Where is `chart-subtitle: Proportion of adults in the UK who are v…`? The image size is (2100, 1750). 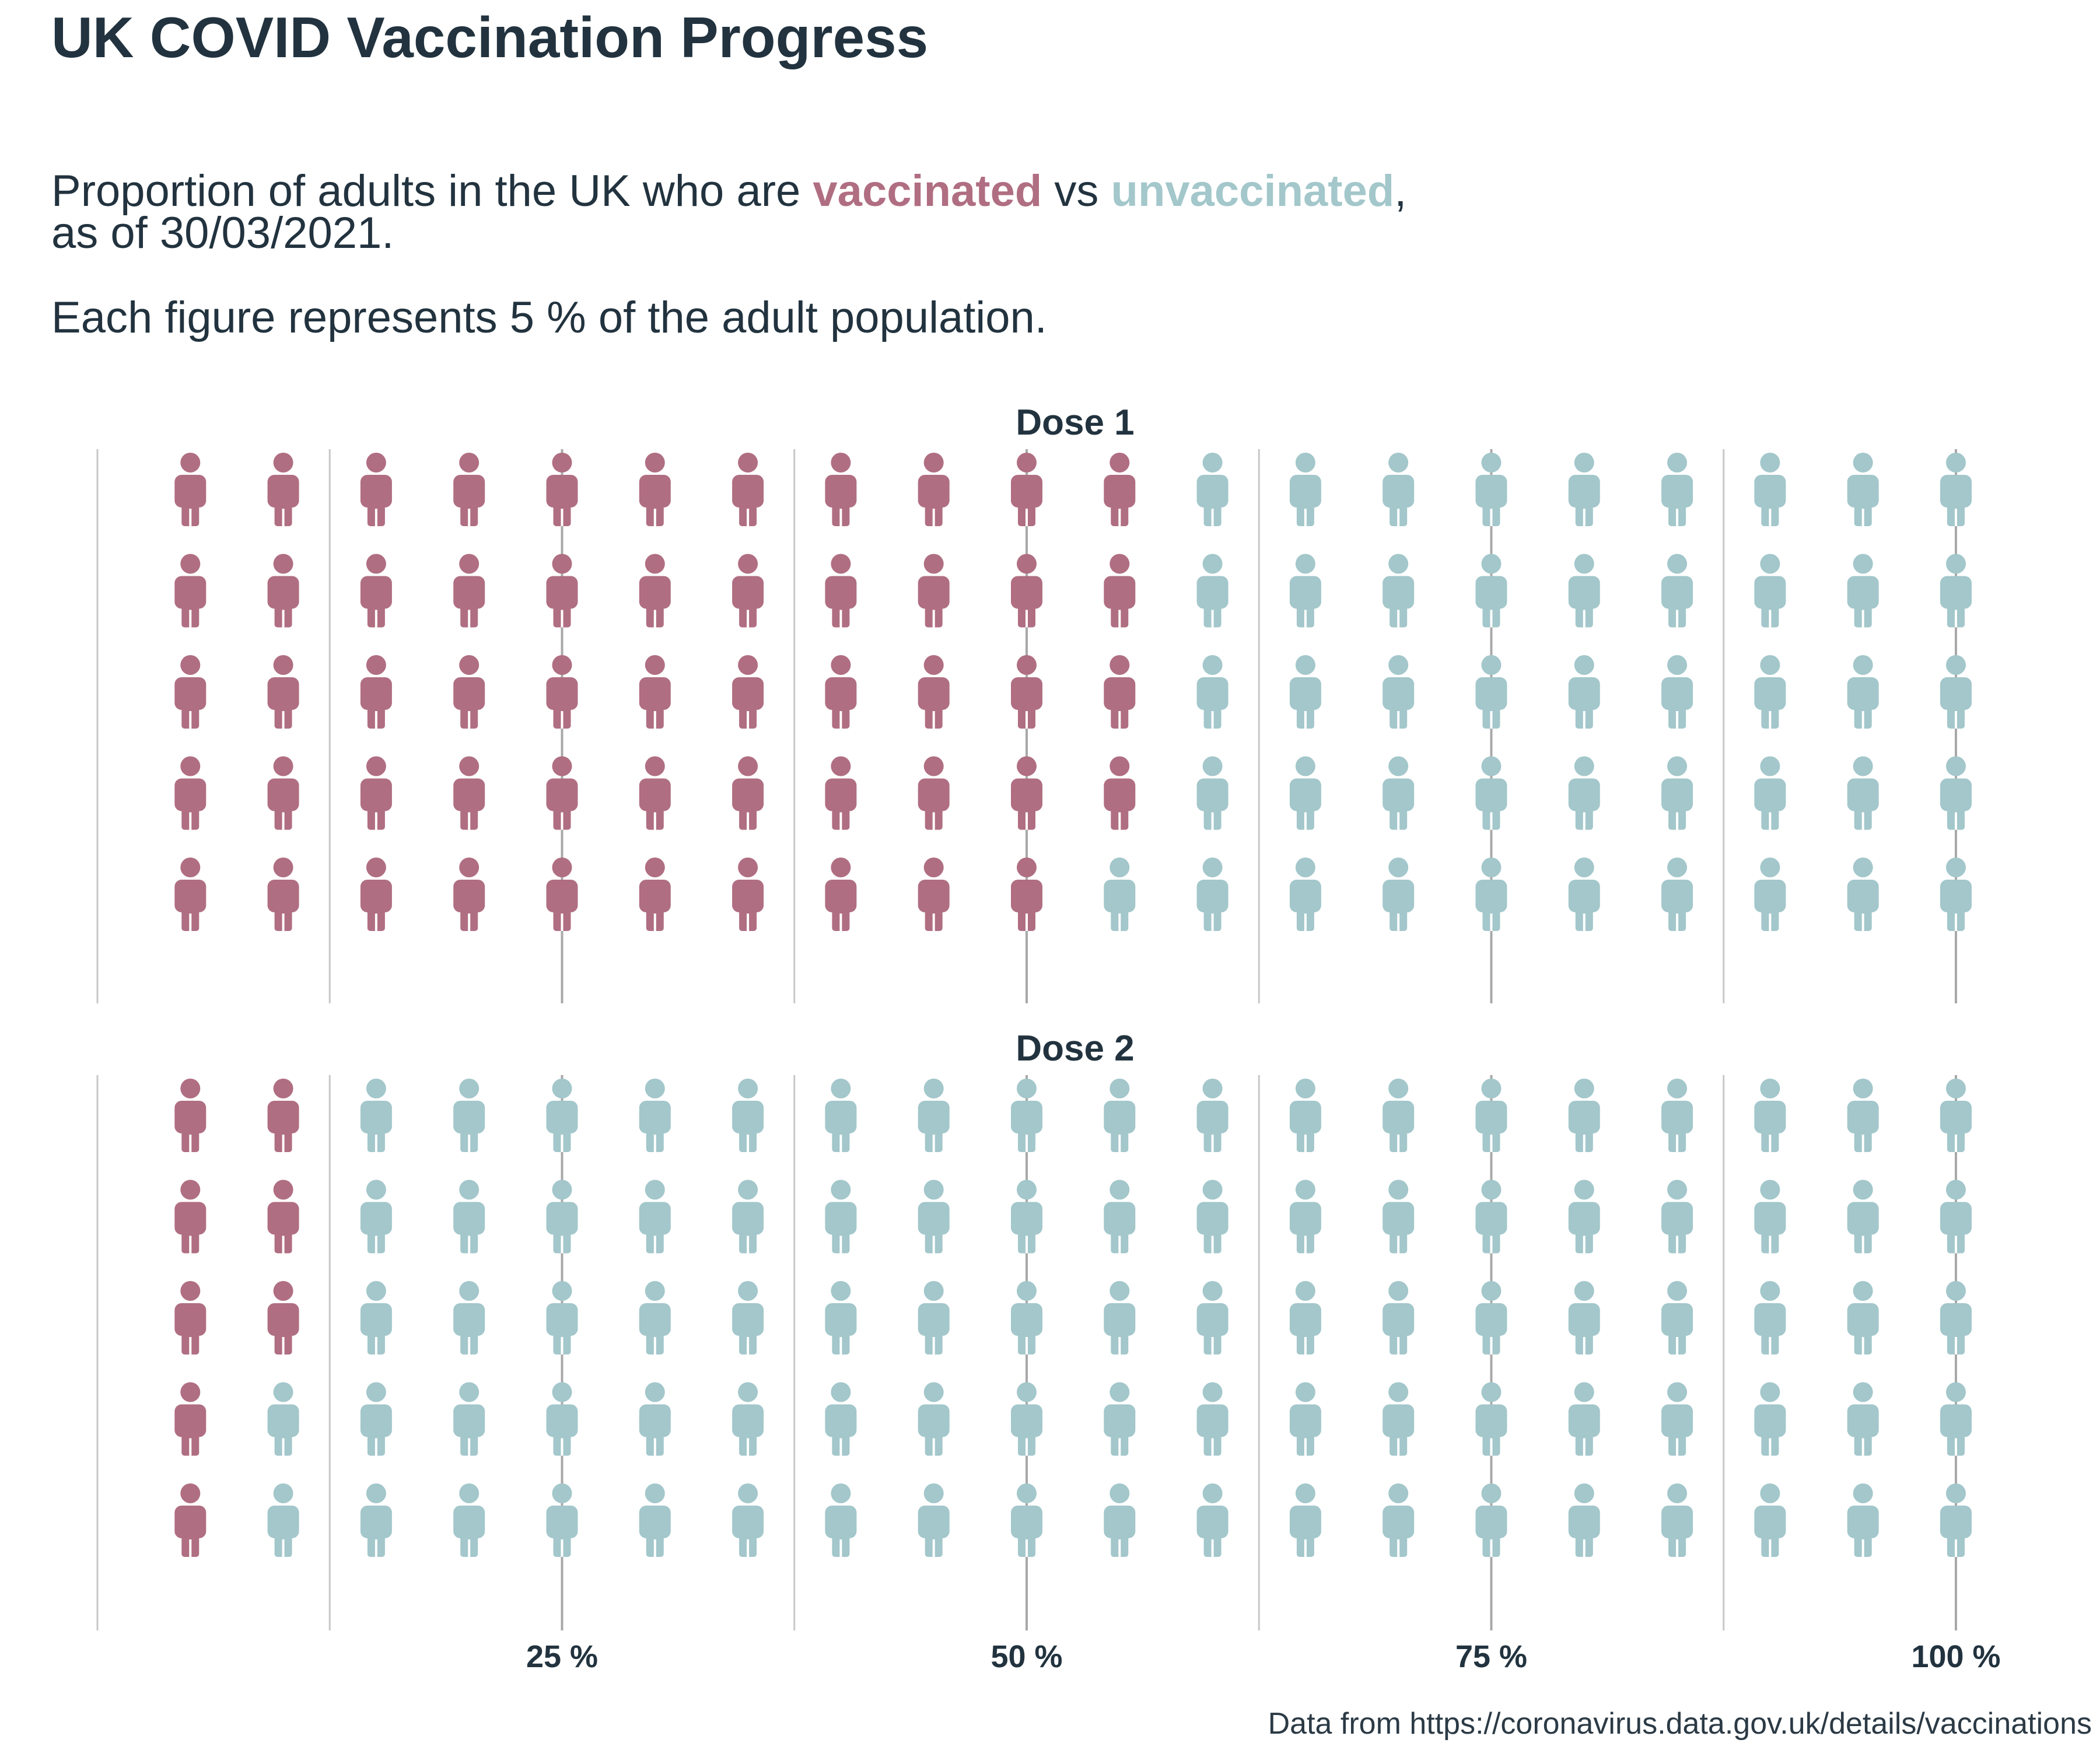
chart-subtitle: Proportion of adults in the UK who are v… is located at coordinates (729, 212).